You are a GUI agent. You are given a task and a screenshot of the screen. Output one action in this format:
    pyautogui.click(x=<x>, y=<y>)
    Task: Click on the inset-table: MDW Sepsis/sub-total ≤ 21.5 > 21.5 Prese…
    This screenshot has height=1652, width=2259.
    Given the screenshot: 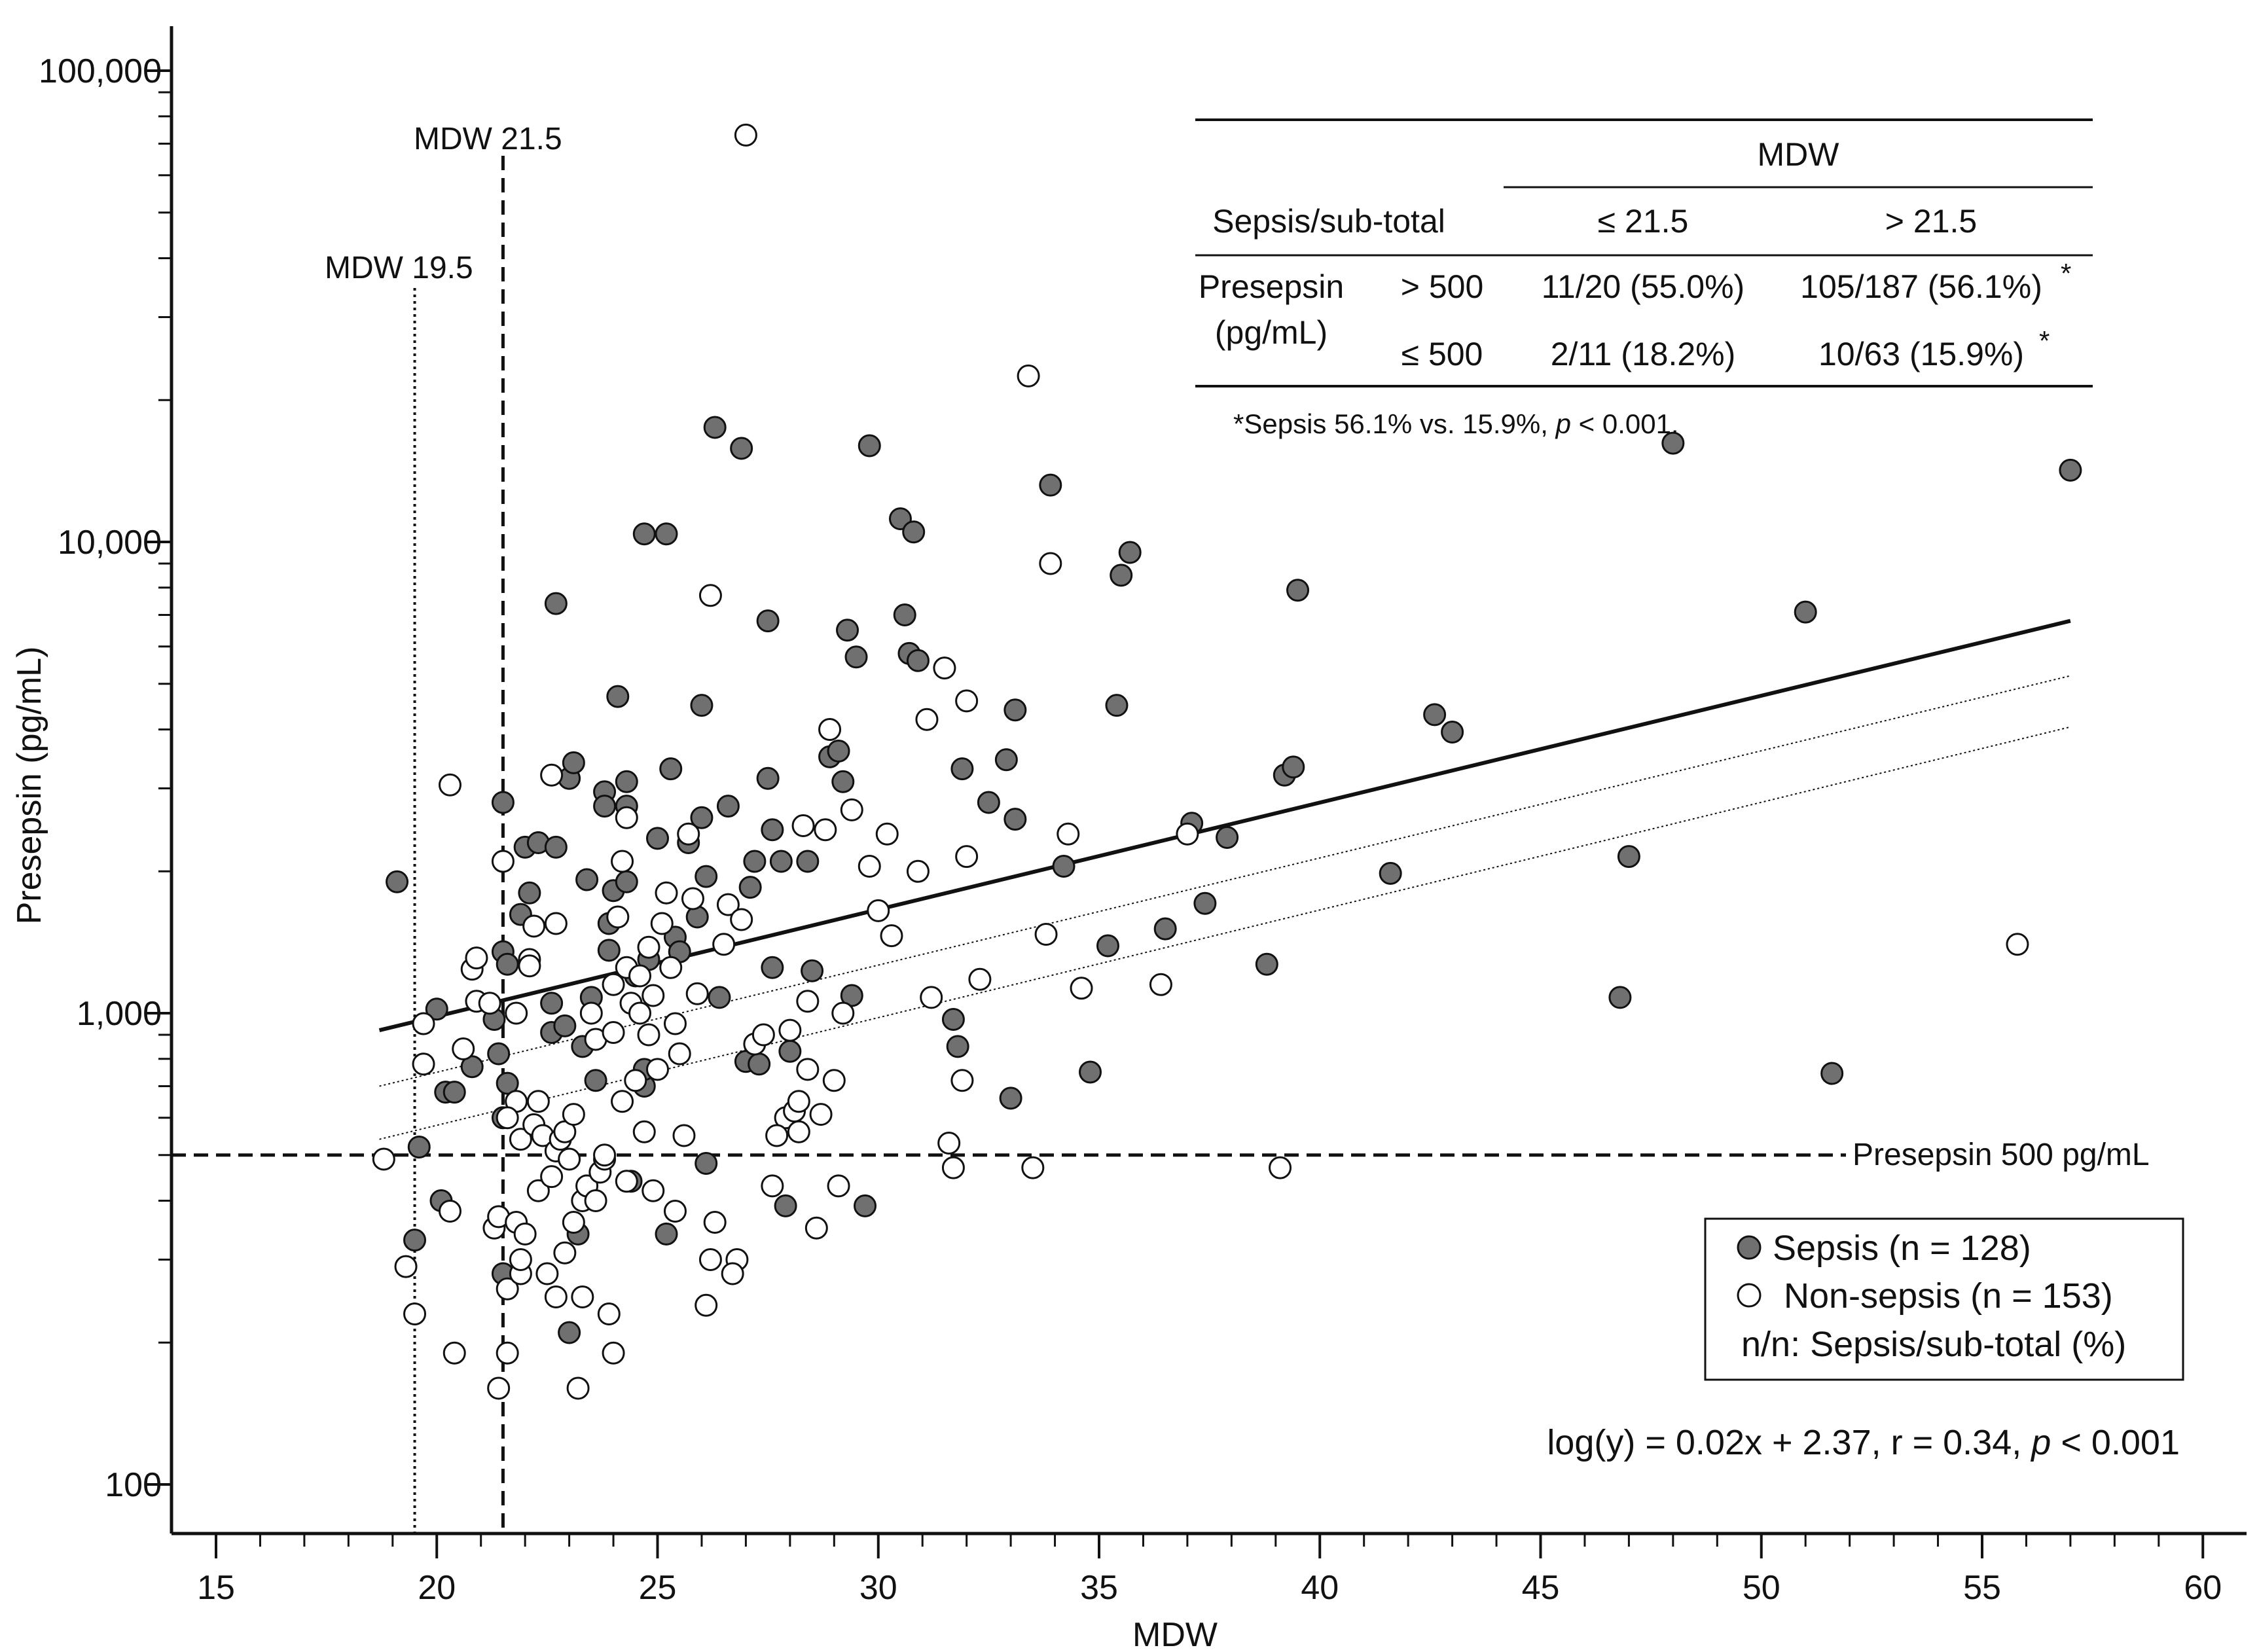 What is the action you would take?
    pyautogui.click(x=1644, y=278)
    